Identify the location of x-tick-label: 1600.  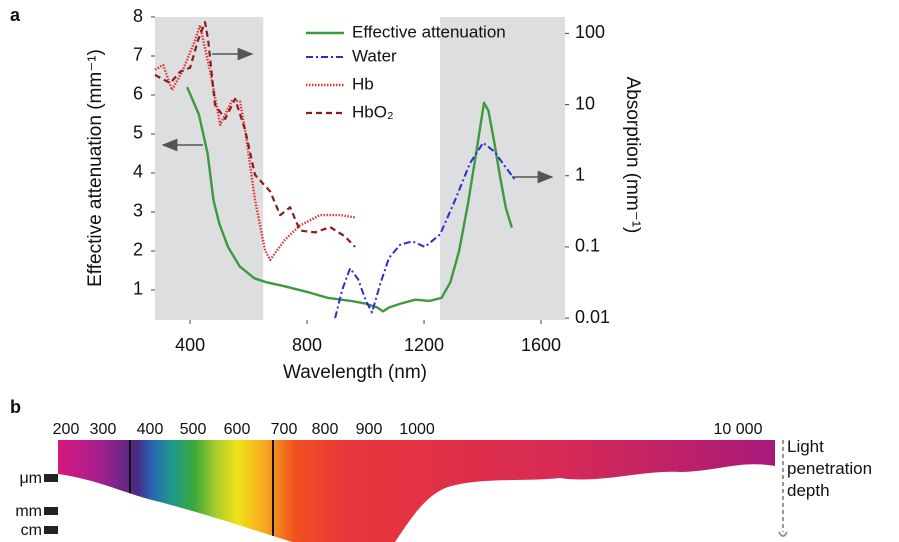
(541, 345).